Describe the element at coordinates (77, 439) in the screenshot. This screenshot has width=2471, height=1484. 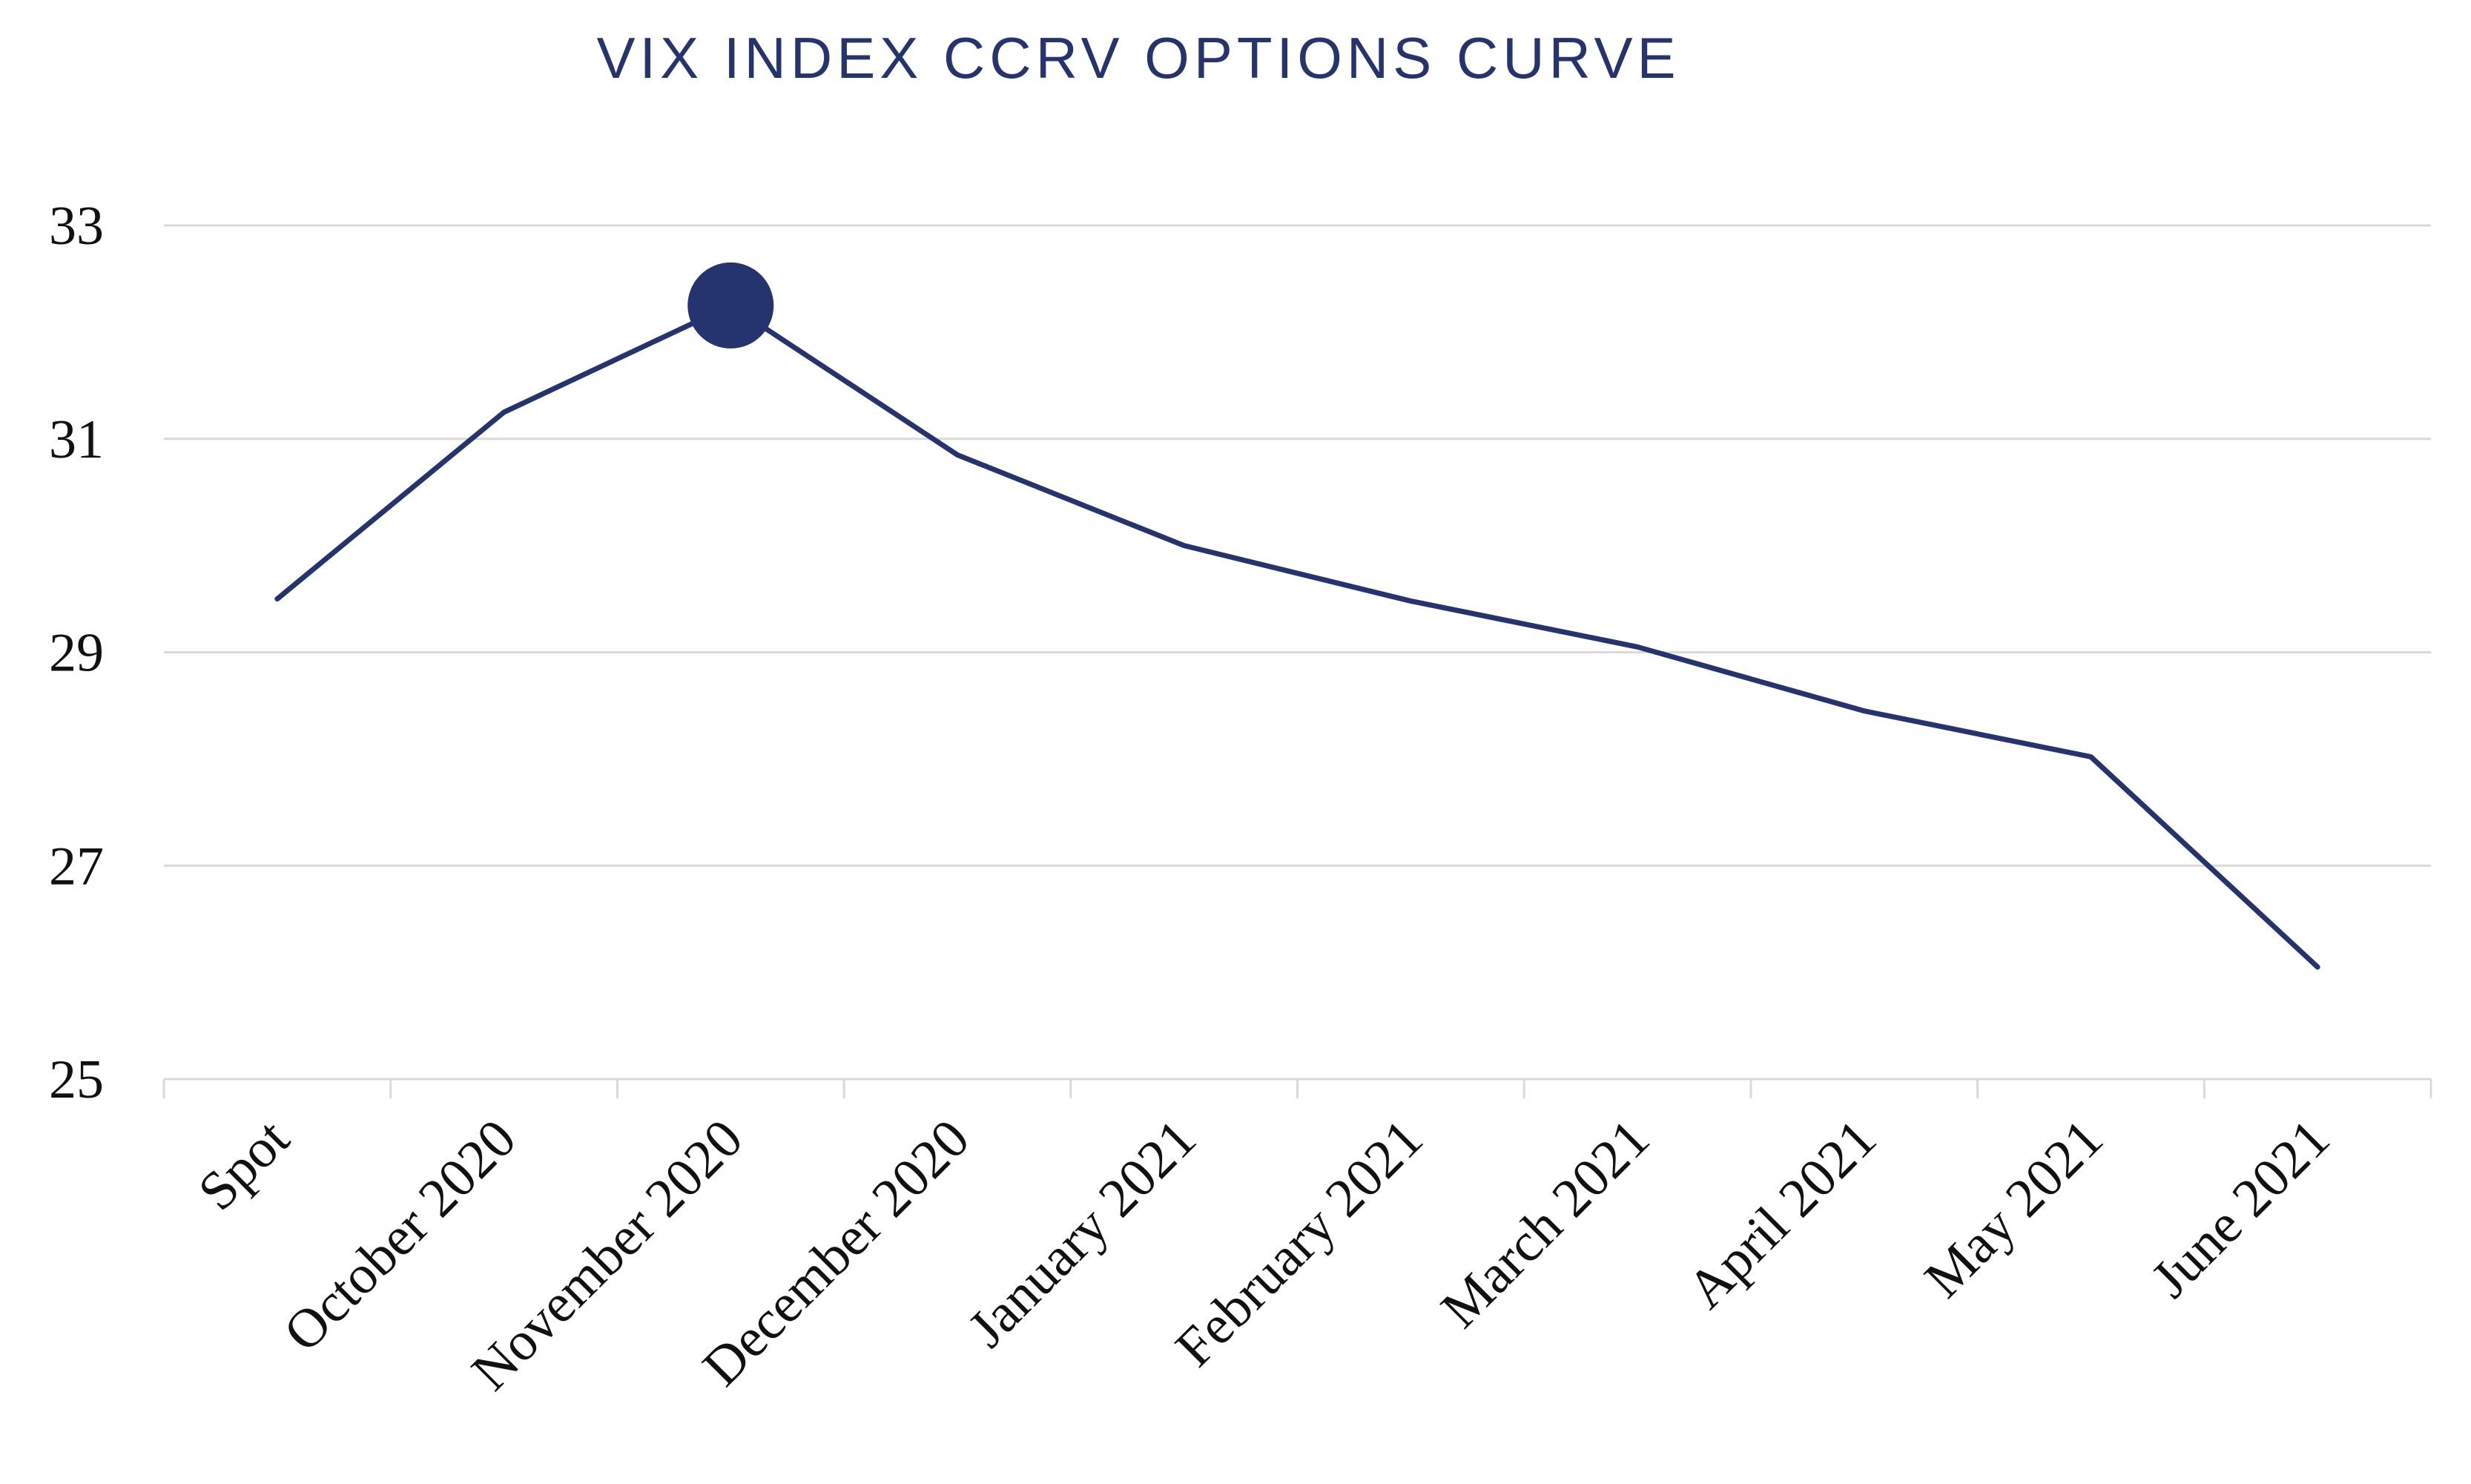
I see `y-tick-label: 31` at that location.